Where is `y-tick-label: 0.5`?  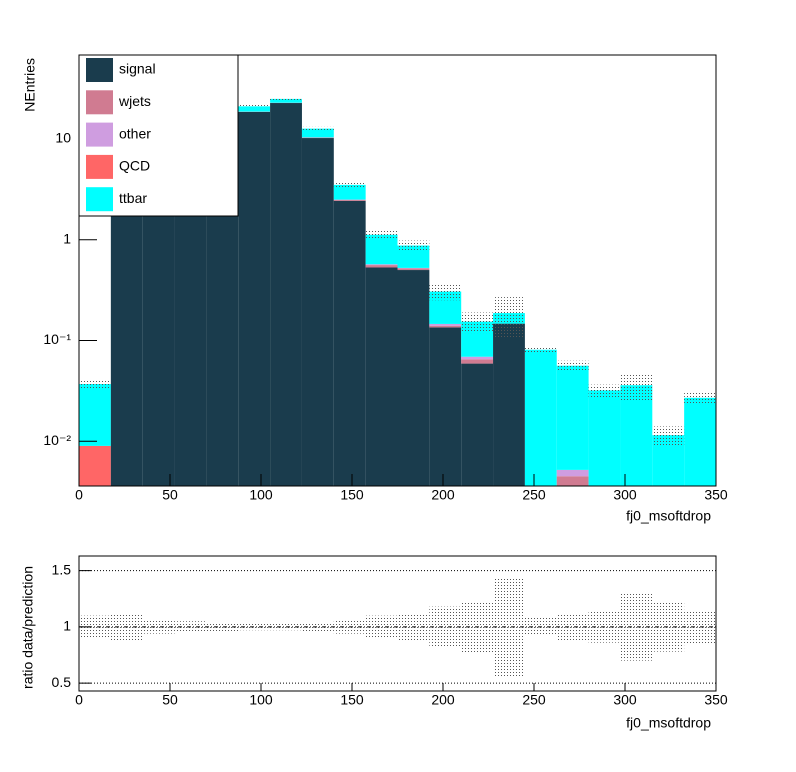 y-tick-label: 0.5 is located at coordinates (62, 682).